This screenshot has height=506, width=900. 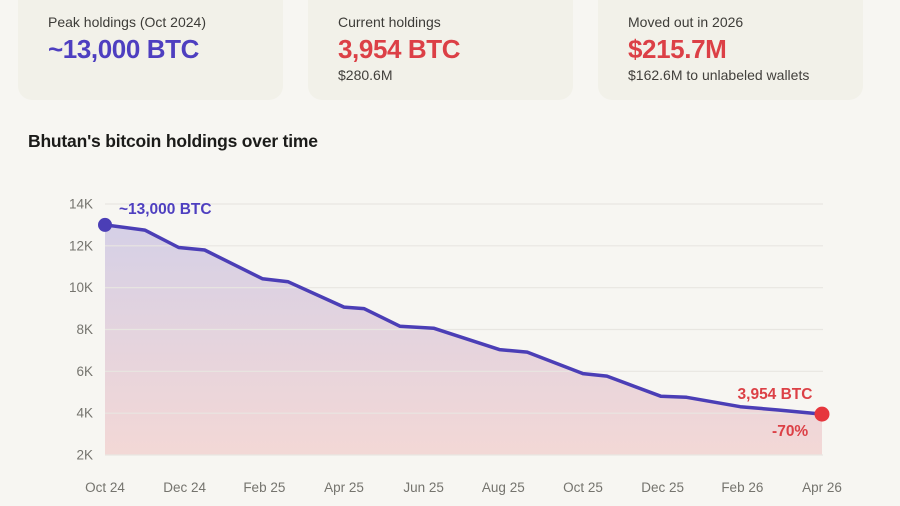 I want to click on y-tick-label: 4K, so click(x=84, y=413).